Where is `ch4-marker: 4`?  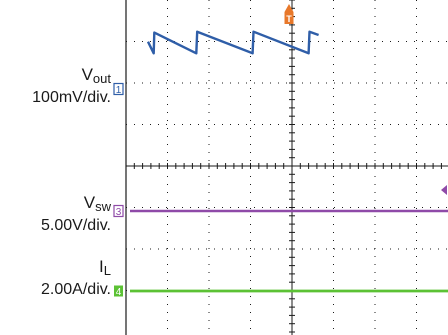
ch4-marker: 4 is located at coordinates (118, 291).